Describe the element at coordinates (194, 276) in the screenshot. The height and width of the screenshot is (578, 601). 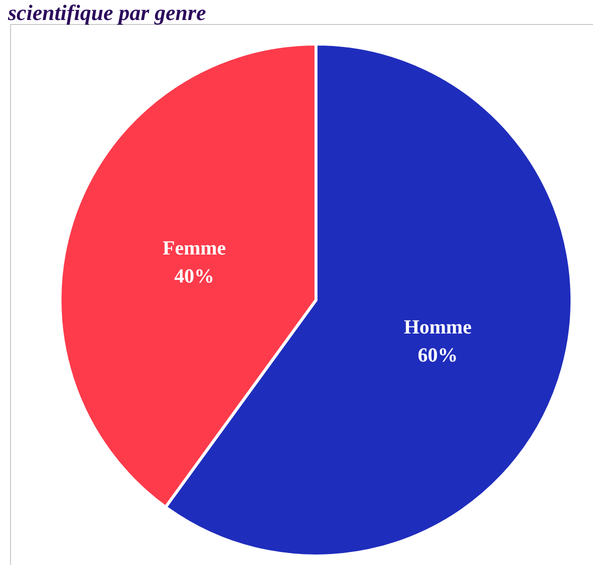
I see `data-label: 40%` at that location.